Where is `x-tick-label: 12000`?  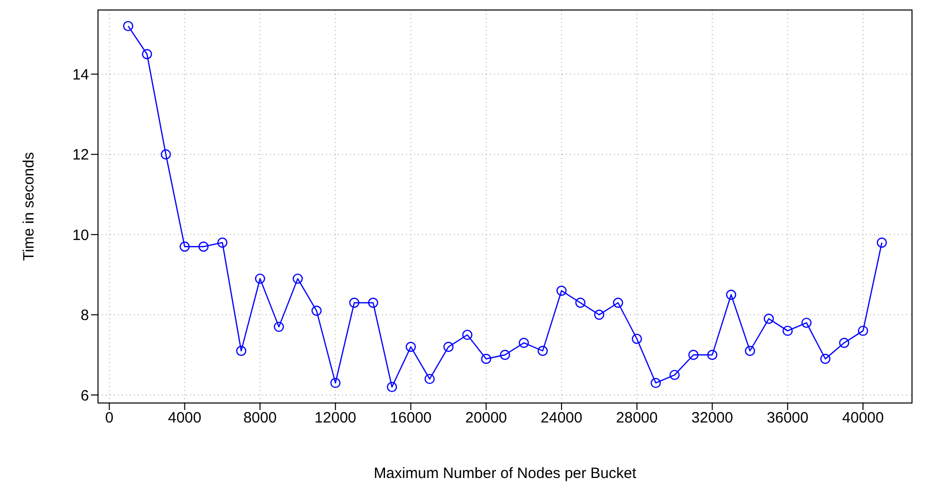
x-tick-label: 12000 is located at coordinates (335, 418).